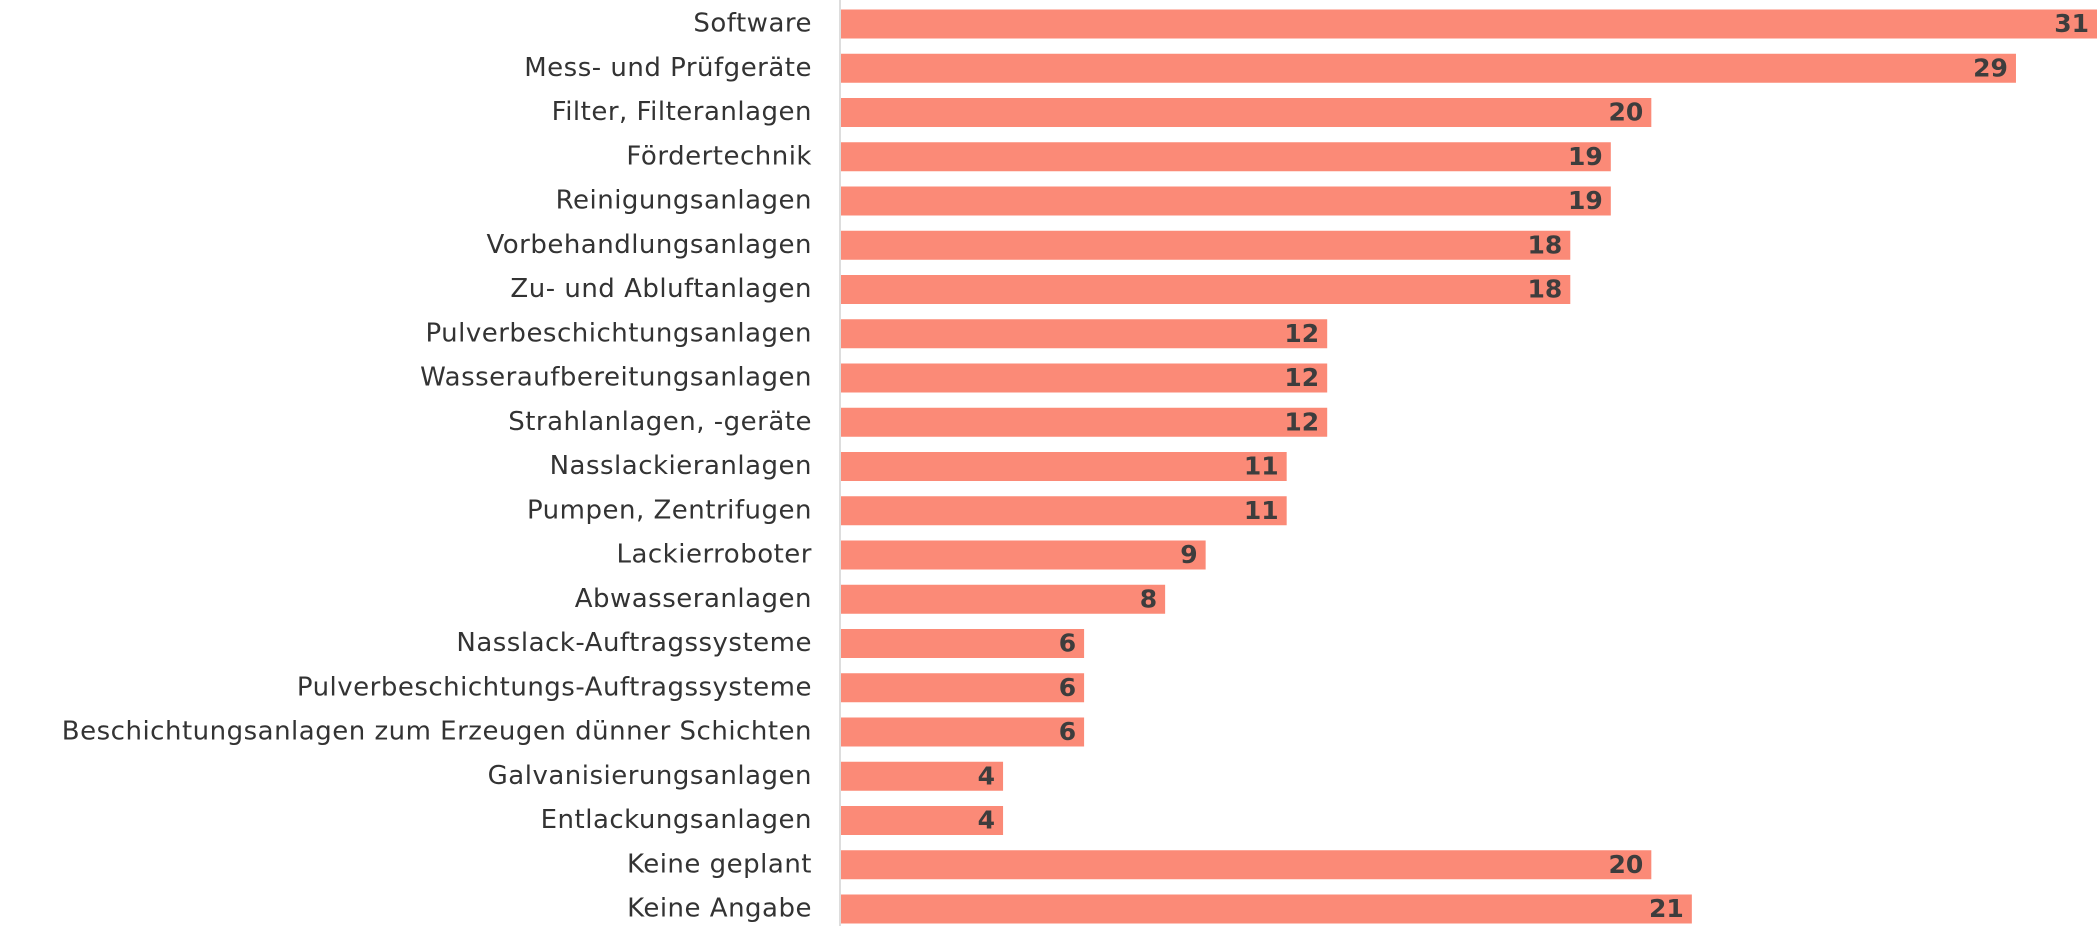 This screenshot has height=926, width=2097. What do you see at coordinates (618, 333) in the screenshot?
I see `category-label: Pulverbeschichtungsanlagen` at bounding box center [618, 333].